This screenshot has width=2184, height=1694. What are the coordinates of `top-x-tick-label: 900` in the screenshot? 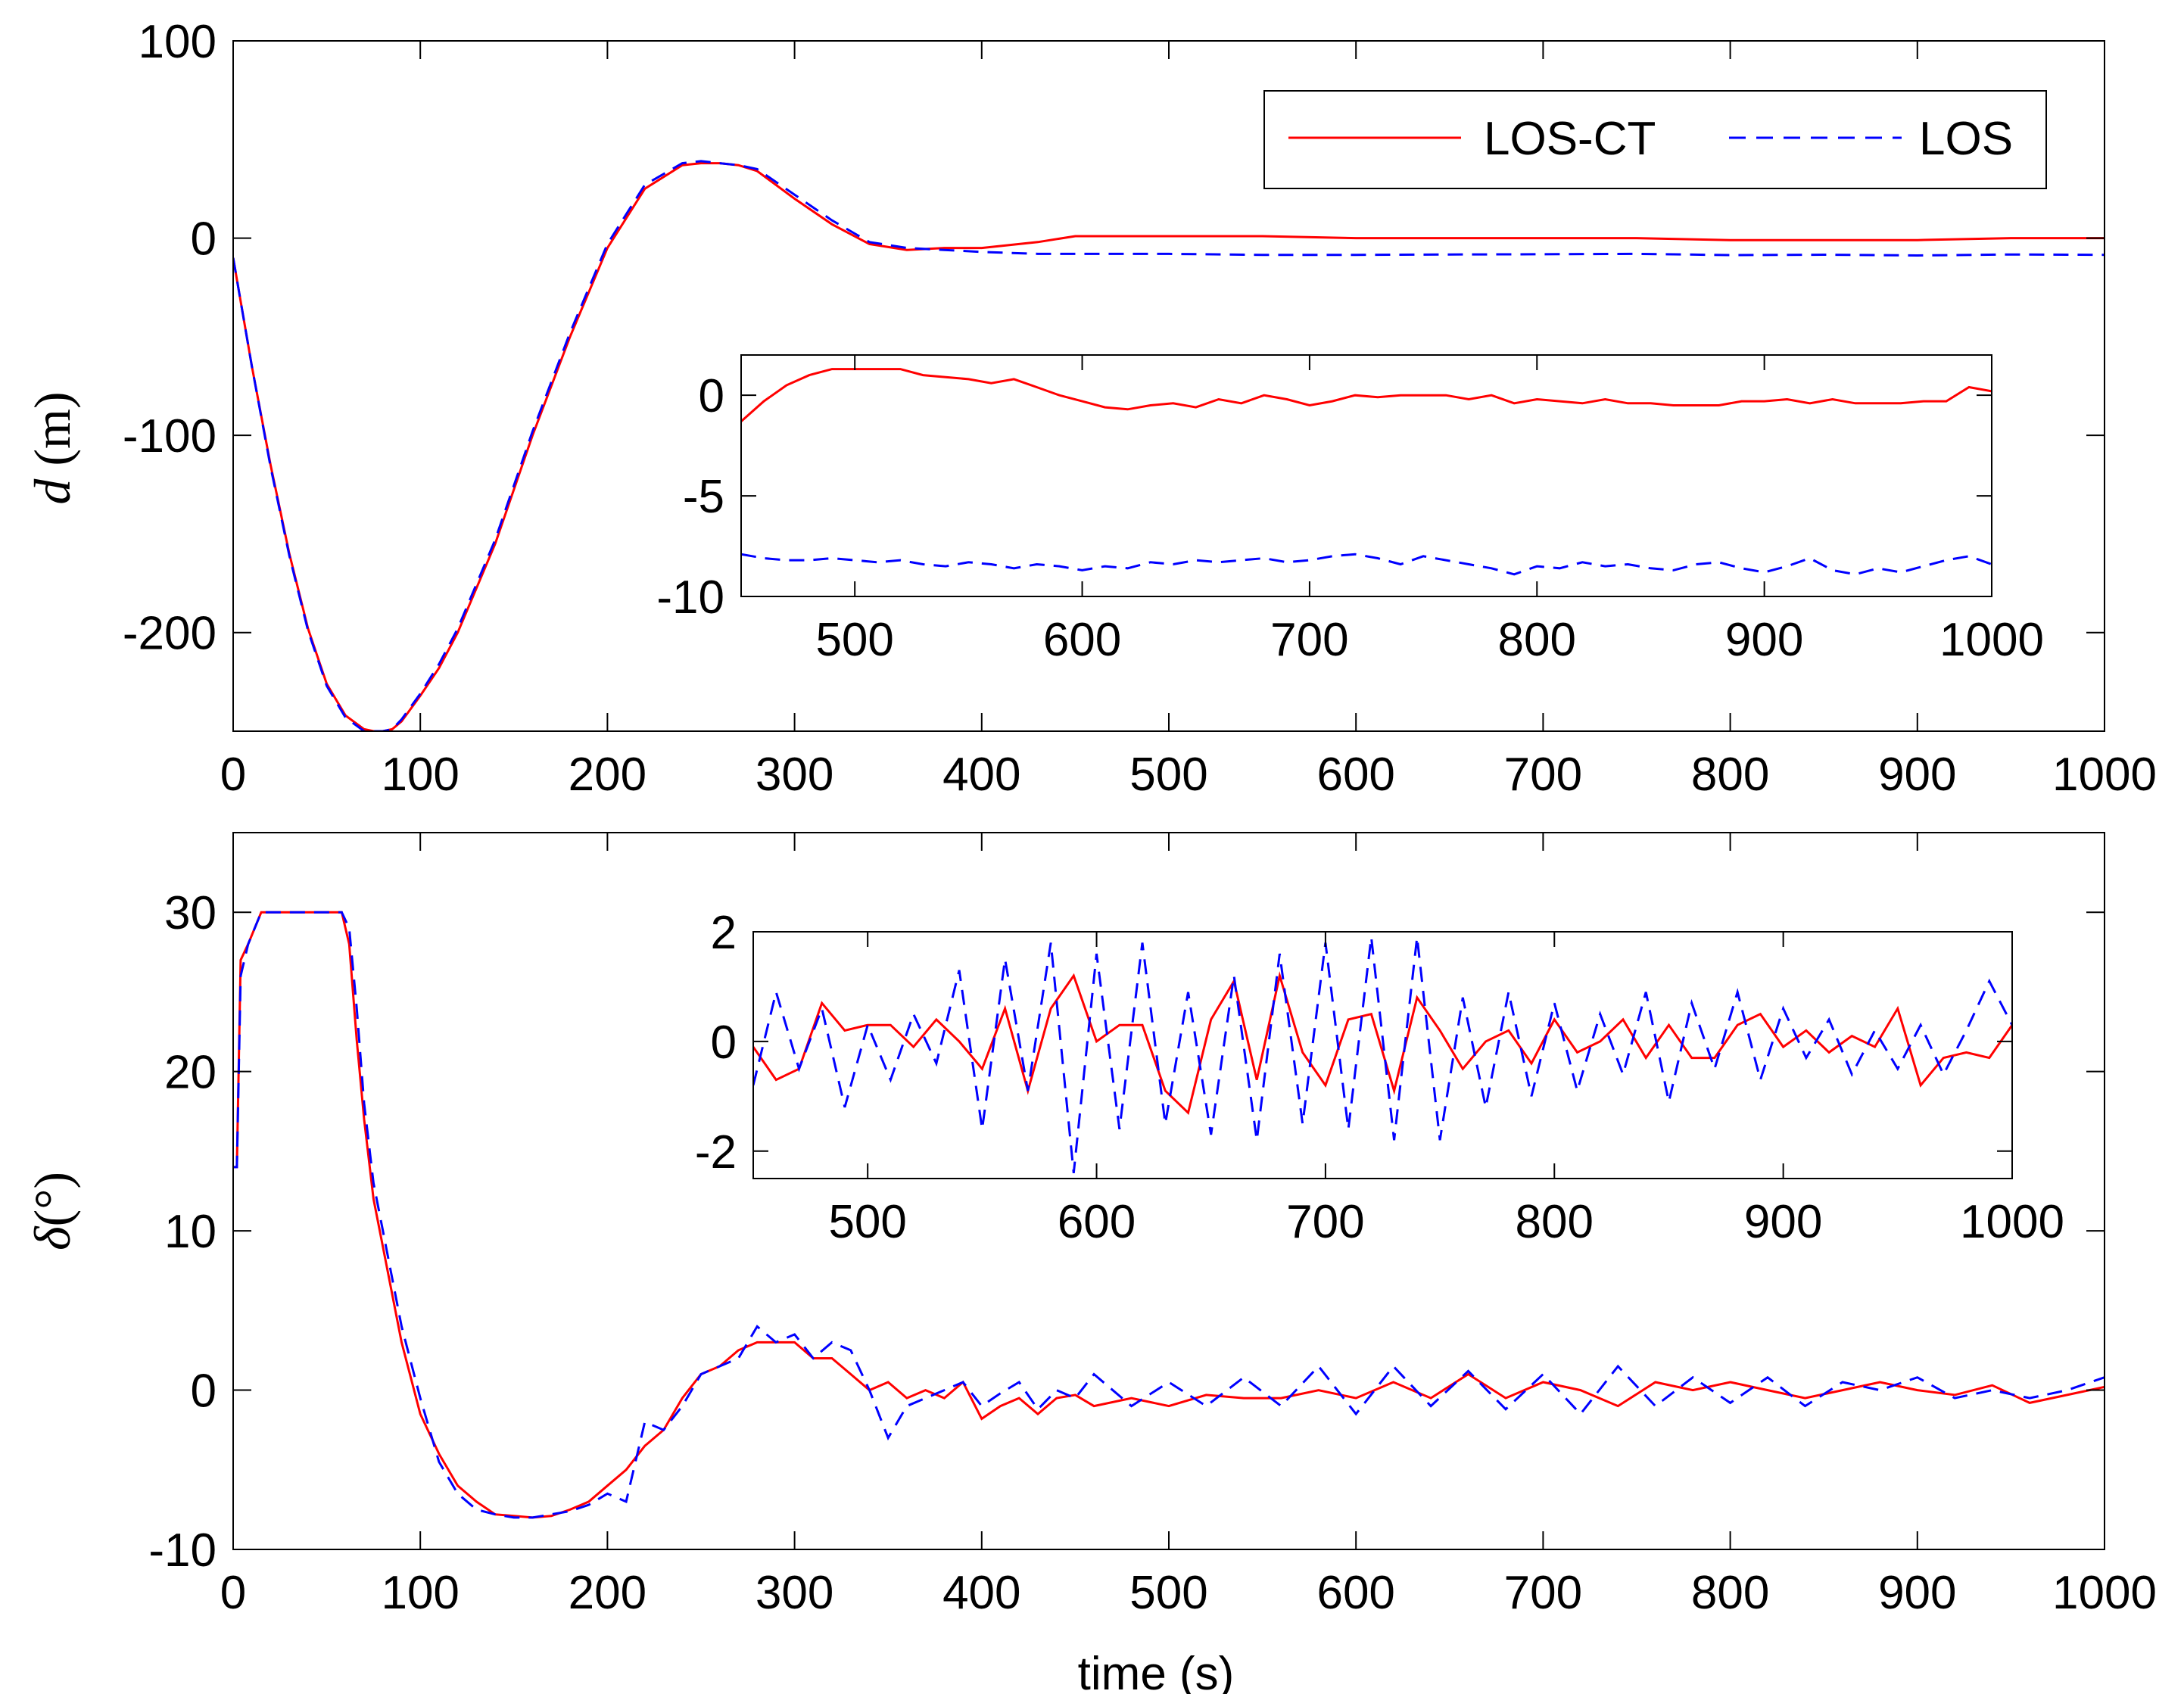 It's located at (1917, 775).